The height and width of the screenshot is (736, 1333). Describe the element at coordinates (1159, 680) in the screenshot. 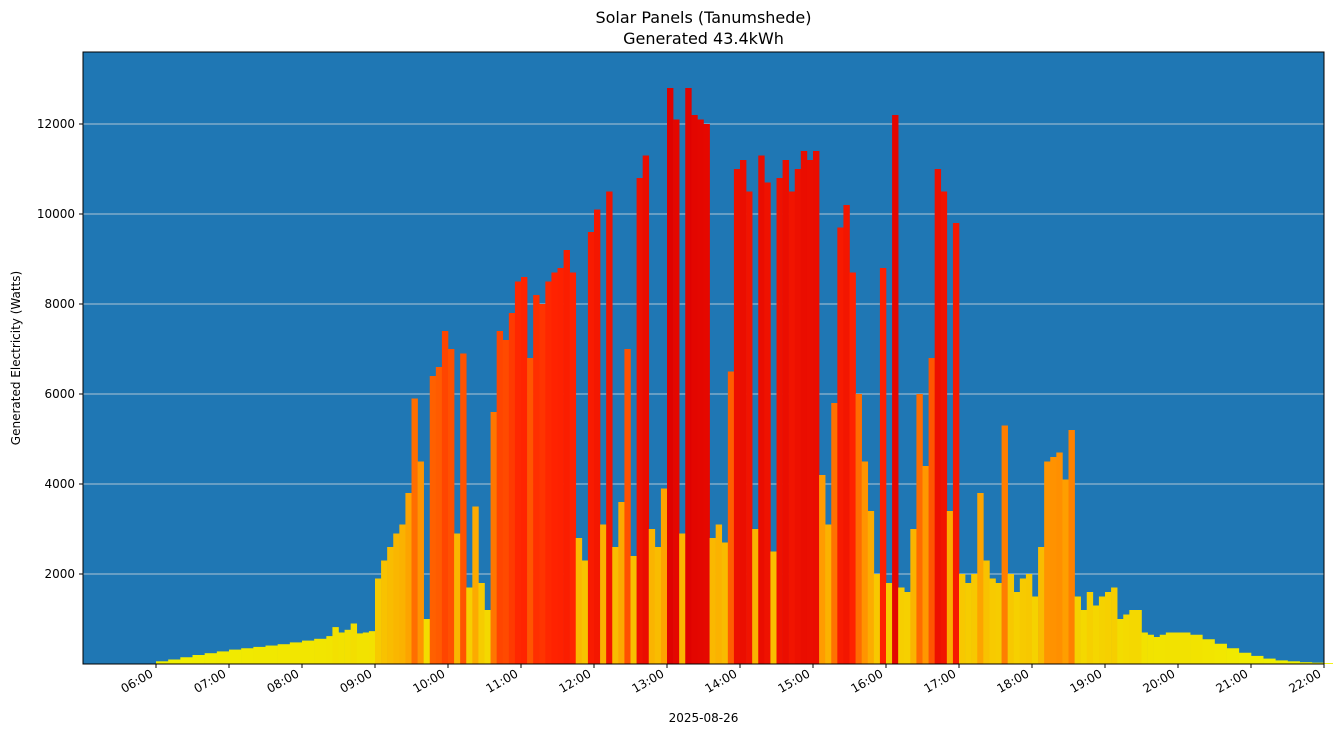

I see `x-tick-label: 20:00` at that location.